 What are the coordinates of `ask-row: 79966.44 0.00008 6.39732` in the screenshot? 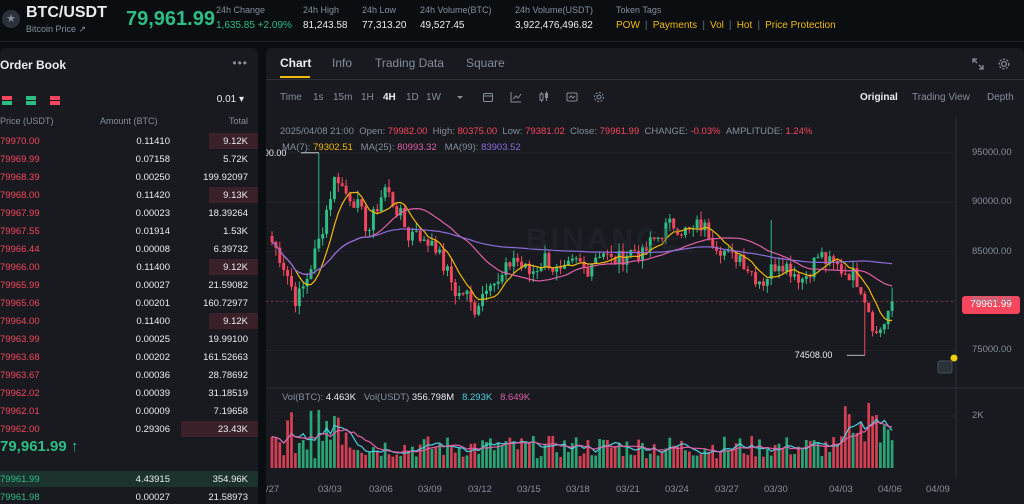 It's located at (129, 249).